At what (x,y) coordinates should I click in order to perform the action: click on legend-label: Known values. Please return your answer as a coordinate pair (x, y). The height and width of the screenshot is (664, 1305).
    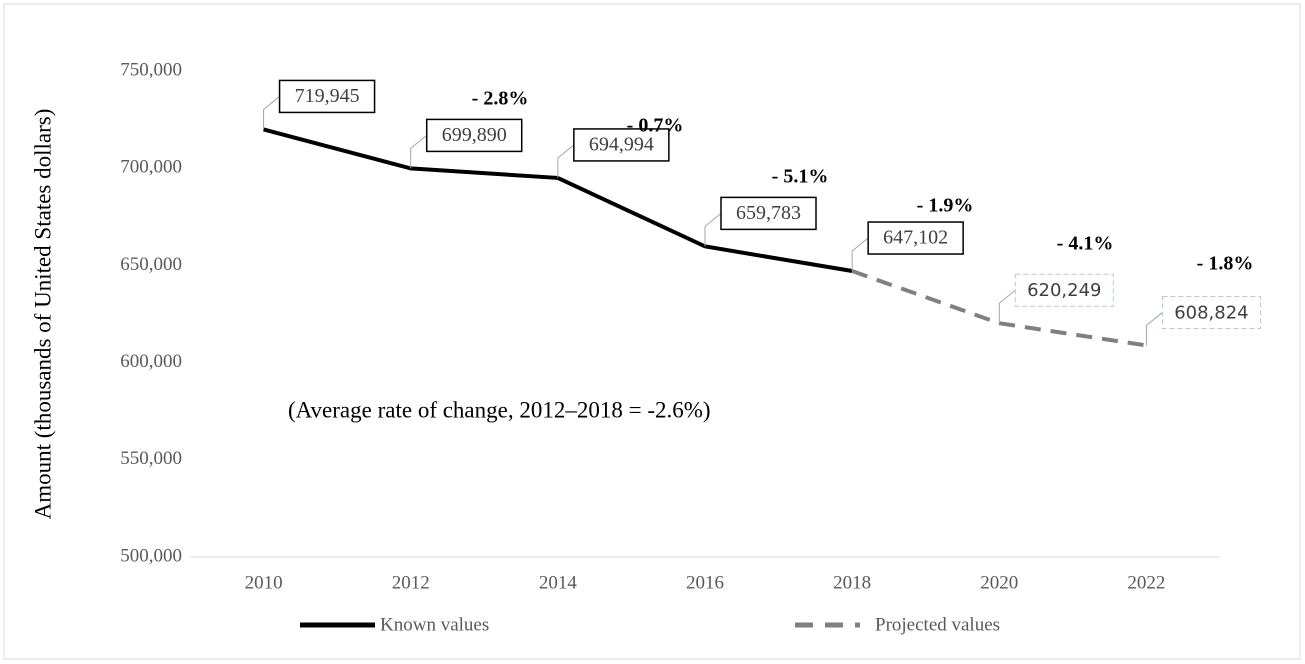
    Looking at the image, I should click on (434, 624).